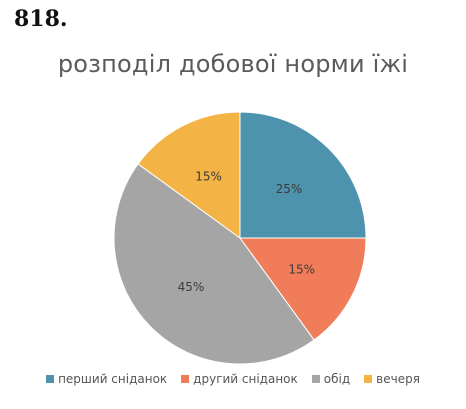 This screenshot has width=466, height=409. Describe the element at coordinates (113, 379) in the screenshot. I see `legend-label: перший сніданок` at that location.